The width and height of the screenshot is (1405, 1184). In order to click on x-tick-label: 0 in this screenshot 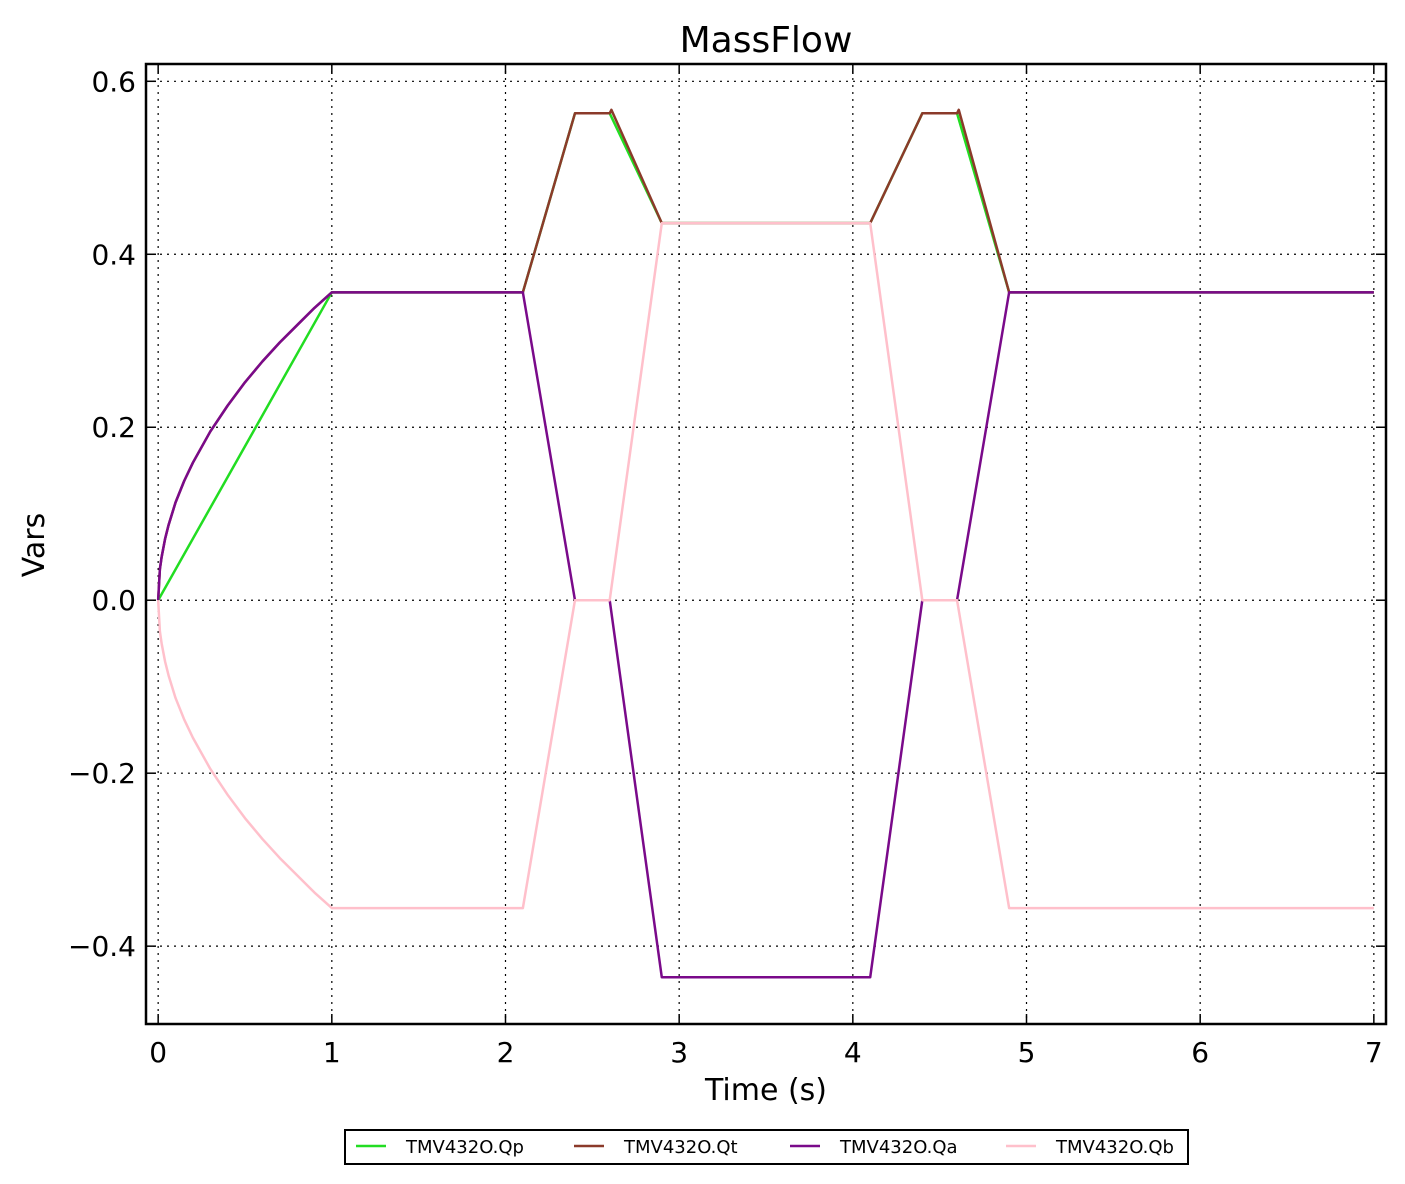, I will do `click(158, 1052)`.